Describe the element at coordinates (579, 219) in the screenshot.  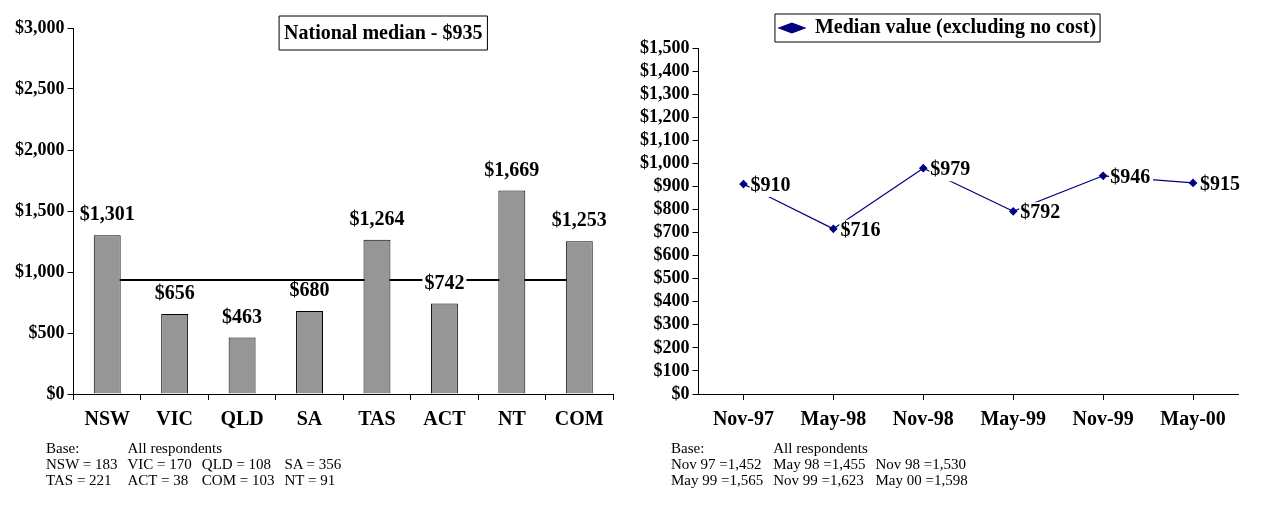
I see `data-label: $1,253` at that location.